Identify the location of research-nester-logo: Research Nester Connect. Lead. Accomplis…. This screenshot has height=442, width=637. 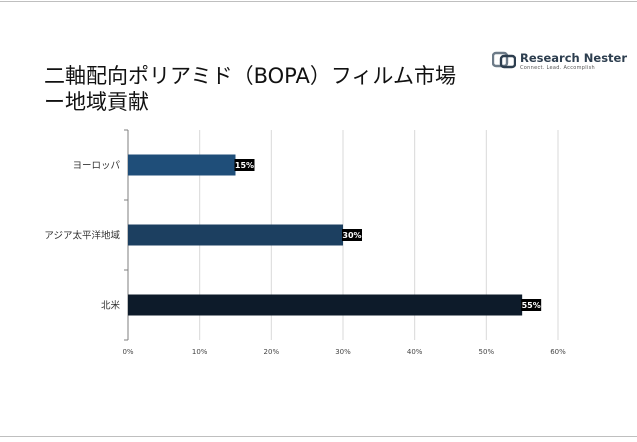
(559, 62).